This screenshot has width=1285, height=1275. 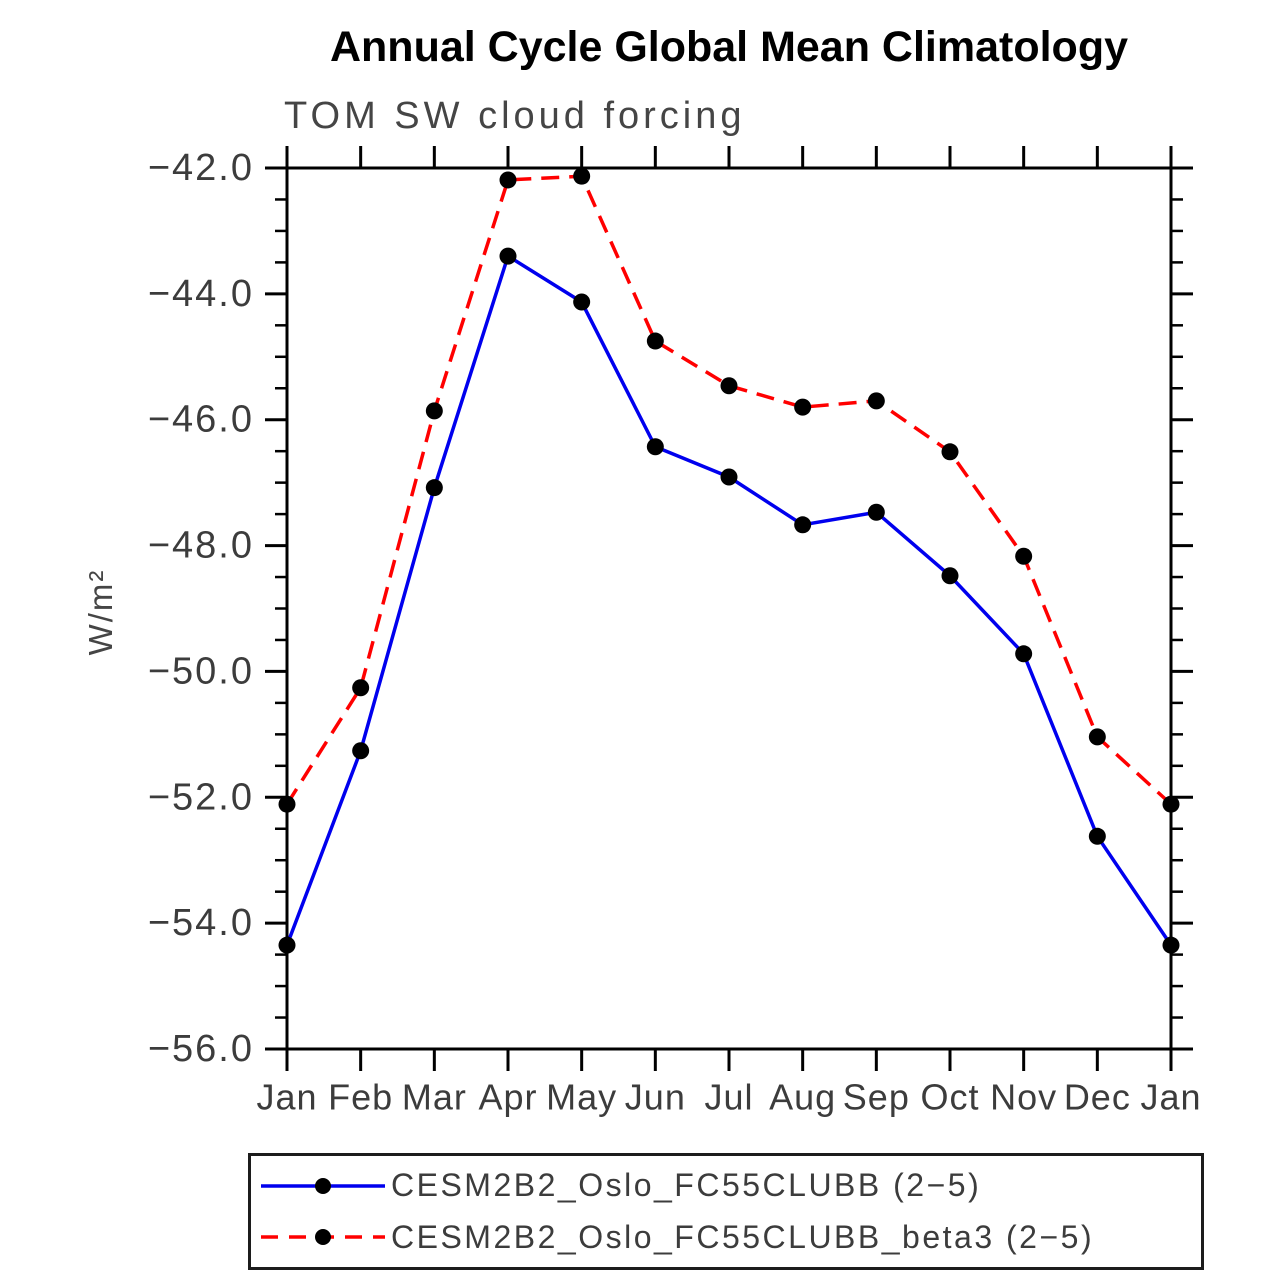 I want to click on data-point-s0-Jul, so click(x=729, y=477).